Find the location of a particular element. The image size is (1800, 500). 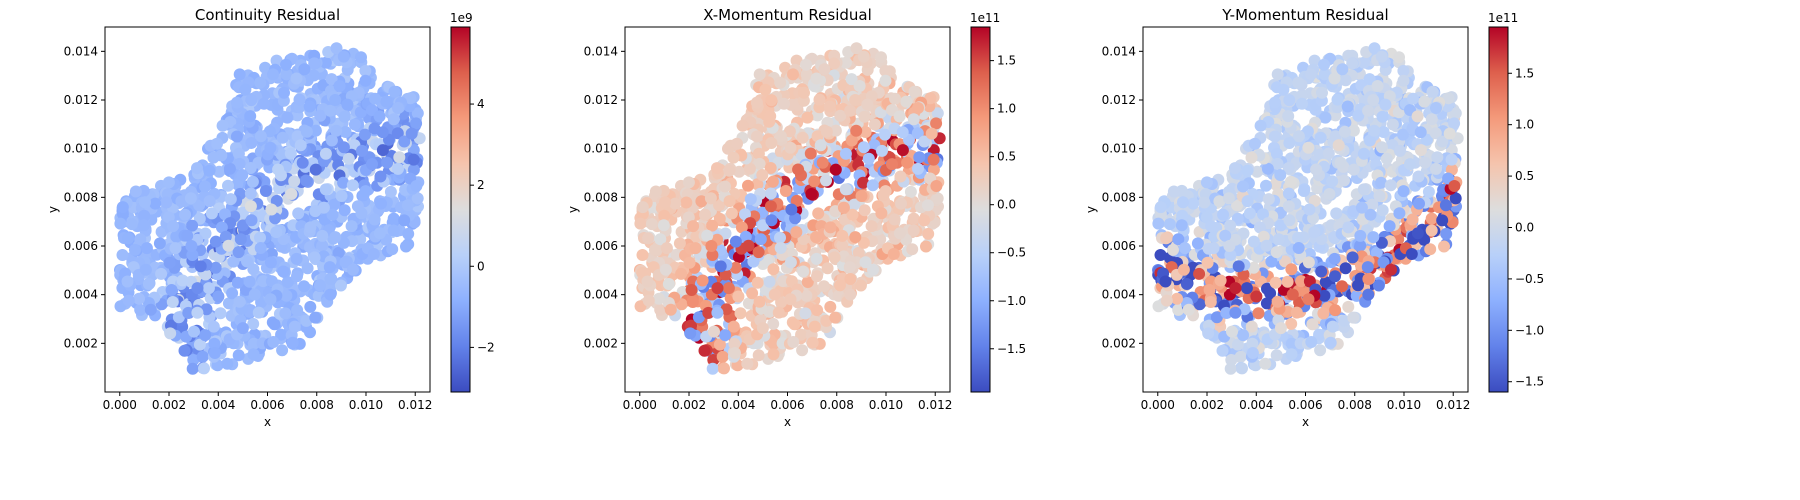

colorbar: 1.5 1.0 0.5 0.0 −0.5 −1.0 −1.5 1e11 is located at coordinates (1516, 202).